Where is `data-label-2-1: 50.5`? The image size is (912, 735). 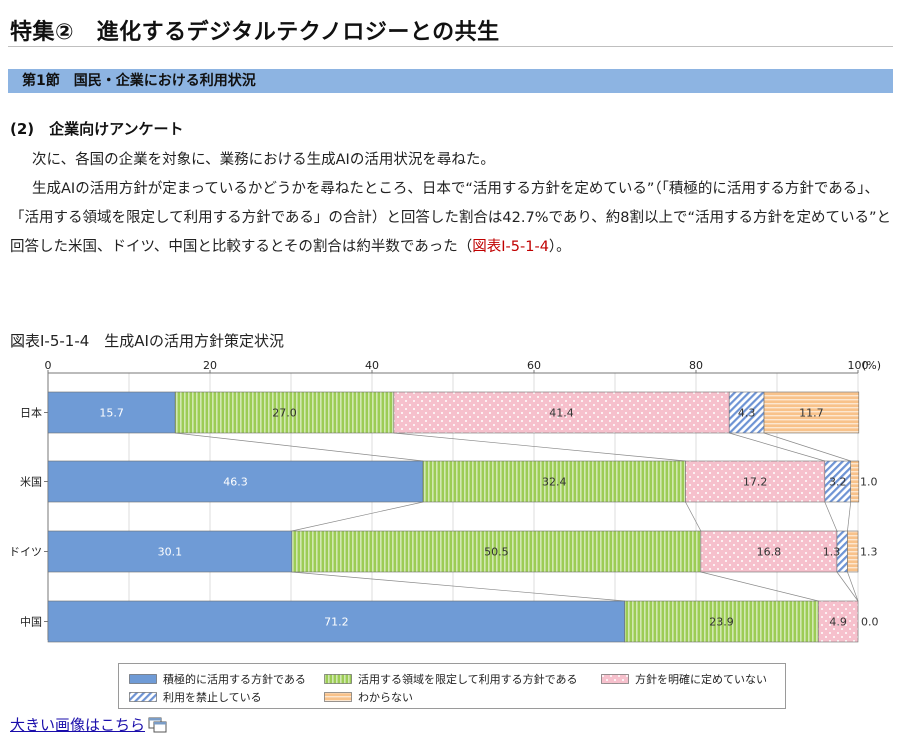
data-label-2-1: 50.5 is located at coordinates (496, 552).